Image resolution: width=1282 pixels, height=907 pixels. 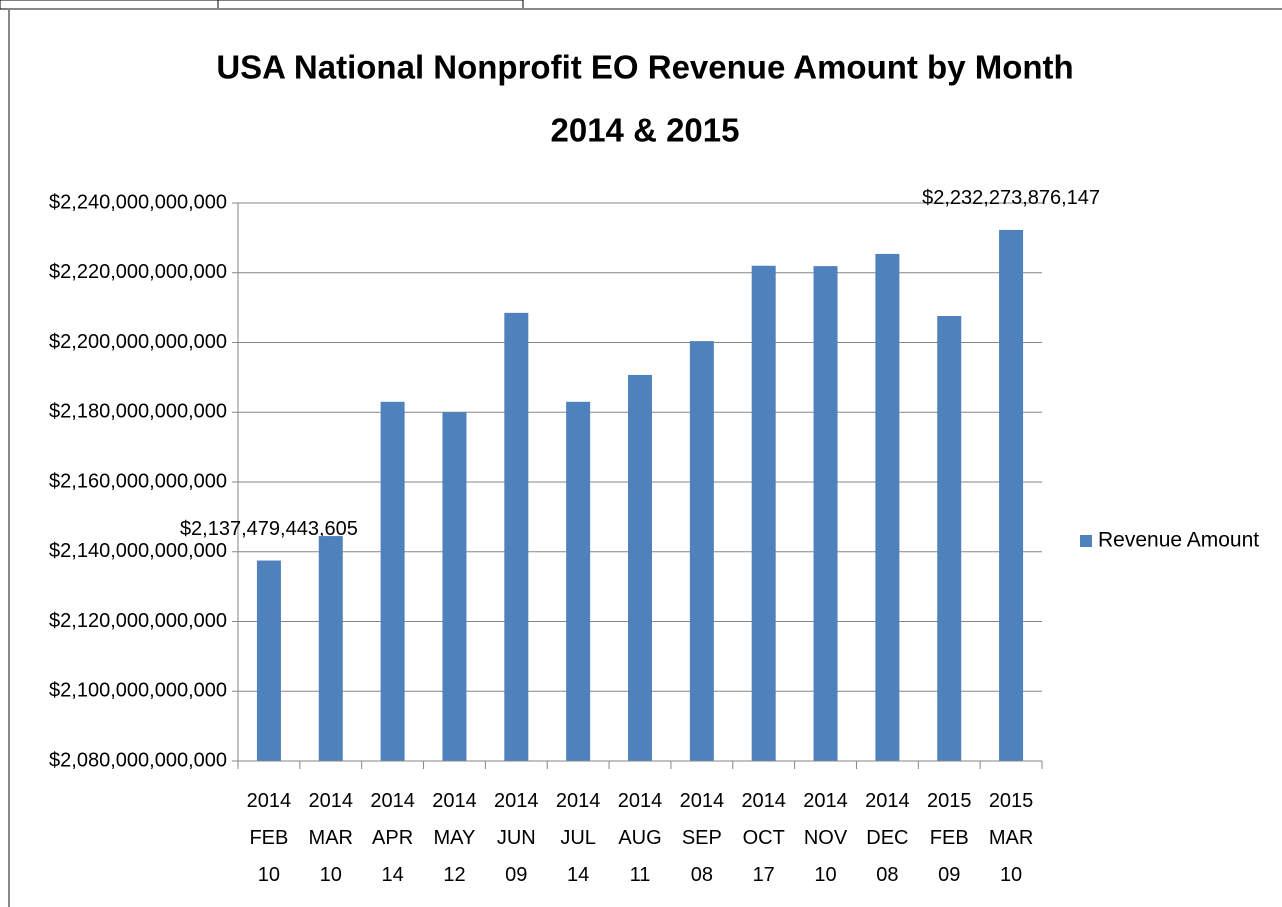 I want to click on y-tick-label: $2,140,000,000,000, so click(x=138, y=551).